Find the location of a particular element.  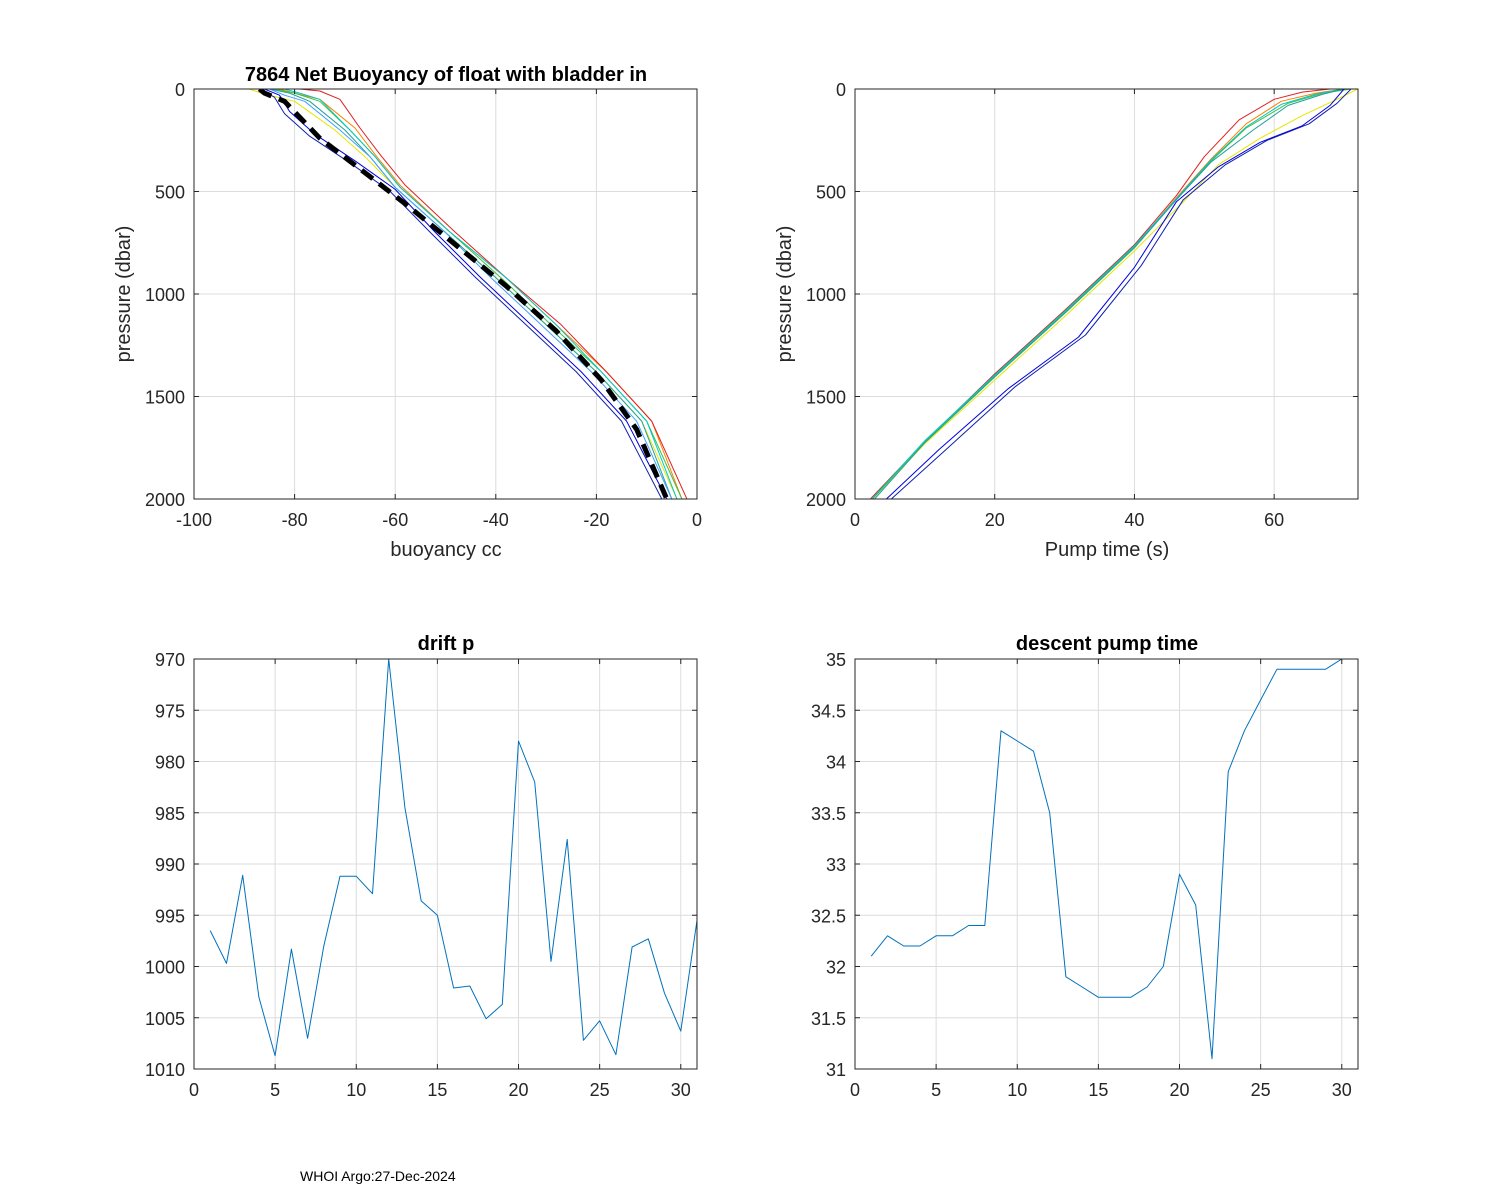

descent-xtick-label: 5 is located at coordinates (936, 1090).